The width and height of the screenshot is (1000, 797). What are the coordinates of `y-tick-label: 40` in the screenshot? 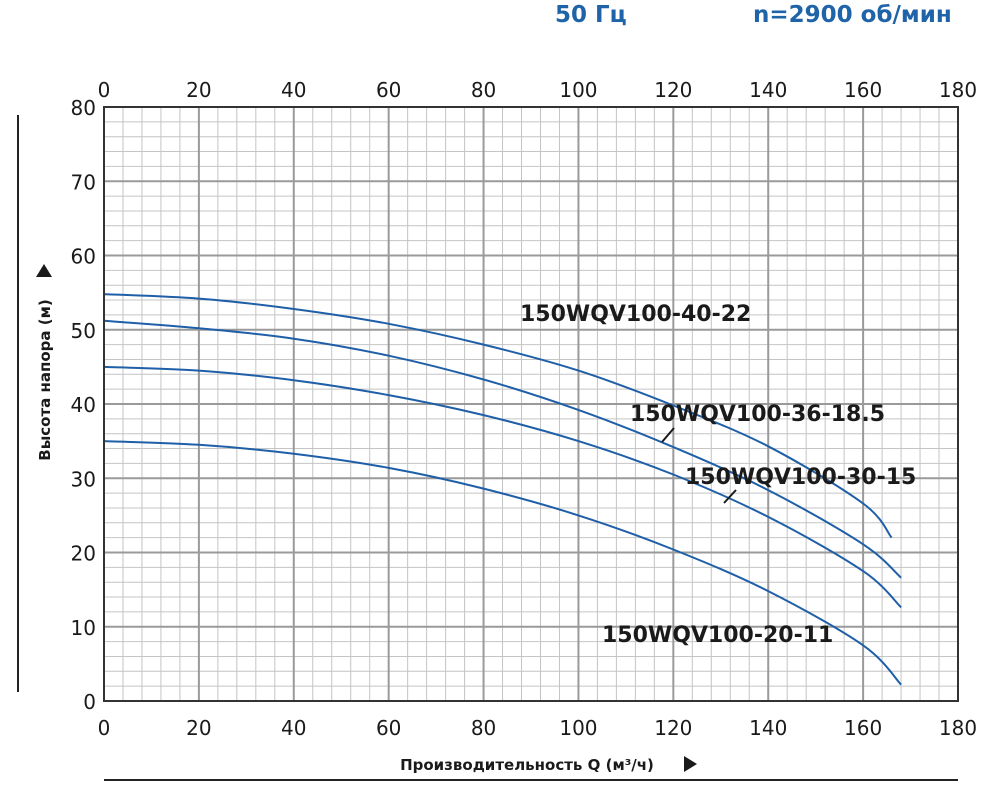 It's located at (83, 405).